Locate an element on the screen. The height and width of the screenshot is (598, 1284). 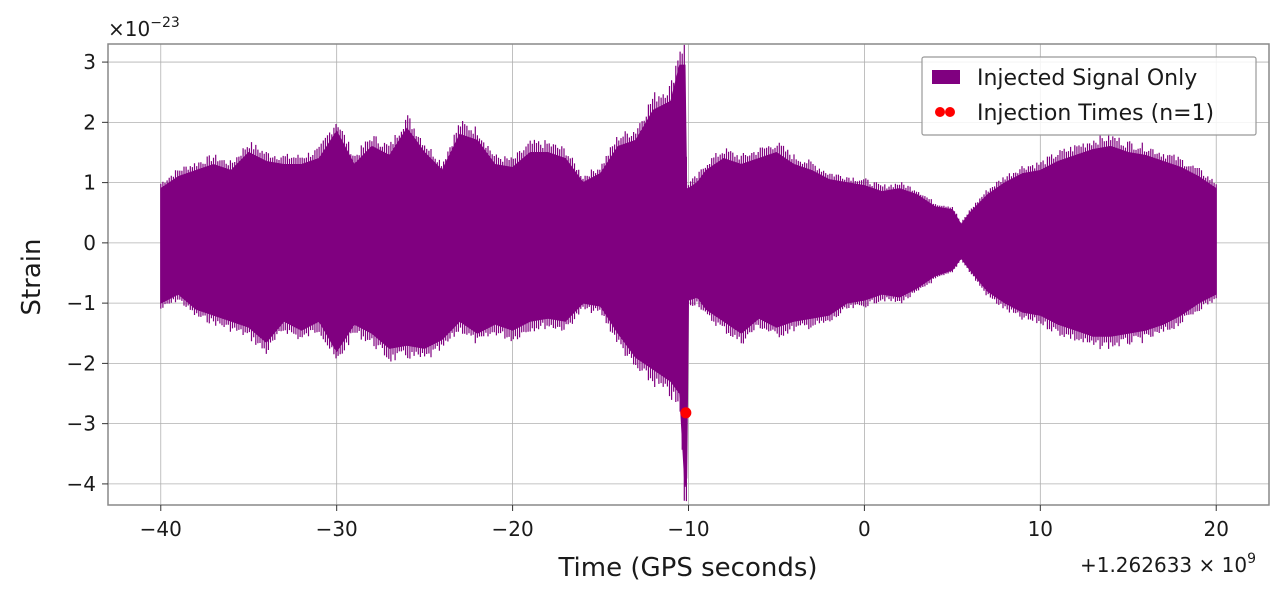
y-scale-base: ×10 is located at coordinates (129, 29).